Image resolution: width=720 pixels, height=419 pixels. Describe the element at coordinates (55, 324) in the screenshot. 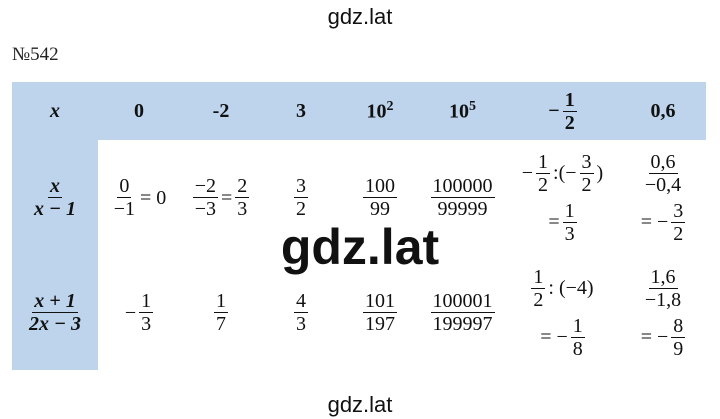

I see `denominator: 2x − 3` at that location.